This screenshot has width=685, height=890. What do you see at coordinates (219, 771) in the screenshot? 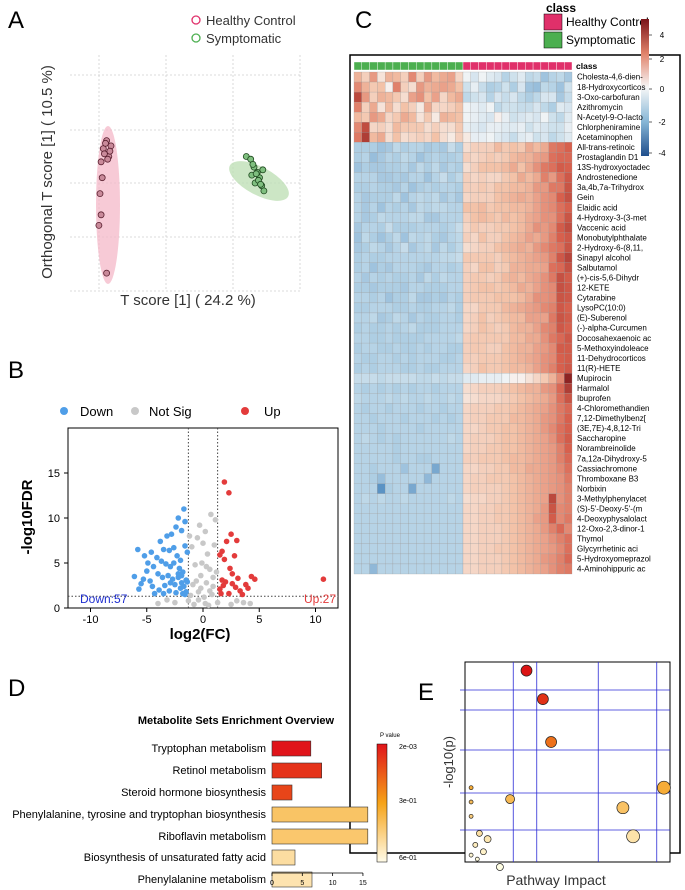
I see `enrichment-bar-label: Retinol metabolism` at bounding box center [219, 771].